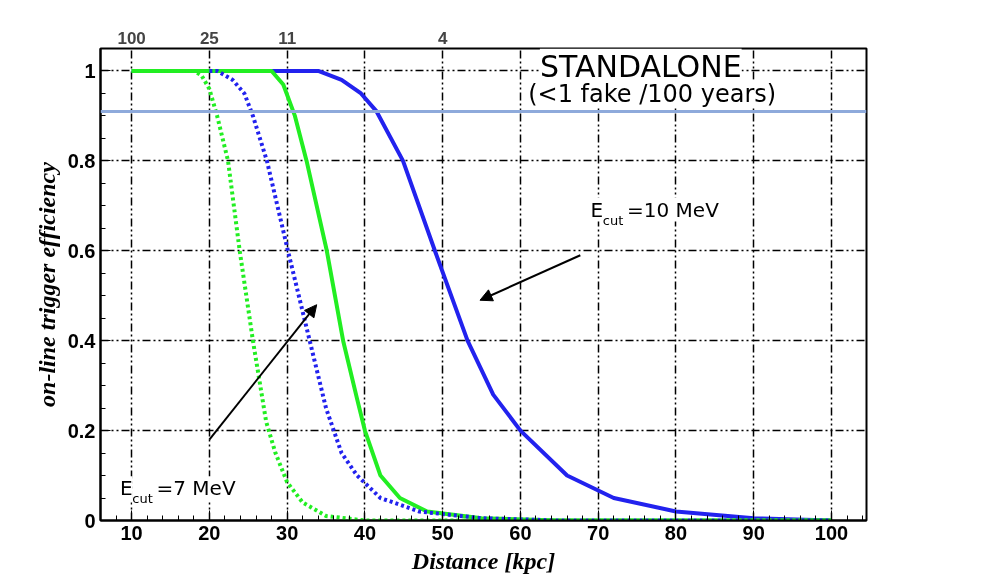 Image resolution: width=1002 pixels, height=582 pixels. What do you see at coordinates (131, 532) in the screenshot?
I see `x-tick-label: 10` at bounding box center [131, 532].